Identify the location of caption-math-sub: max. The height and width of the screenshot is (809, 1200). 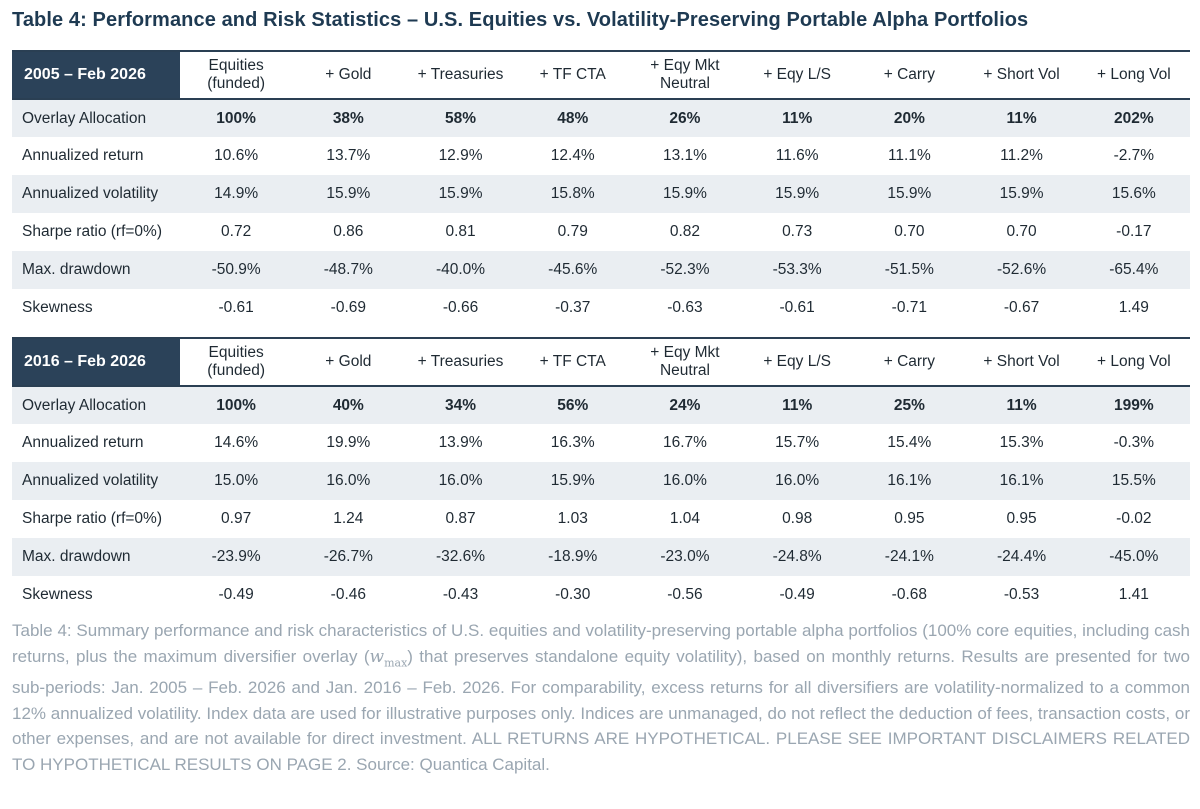
(396, 662).